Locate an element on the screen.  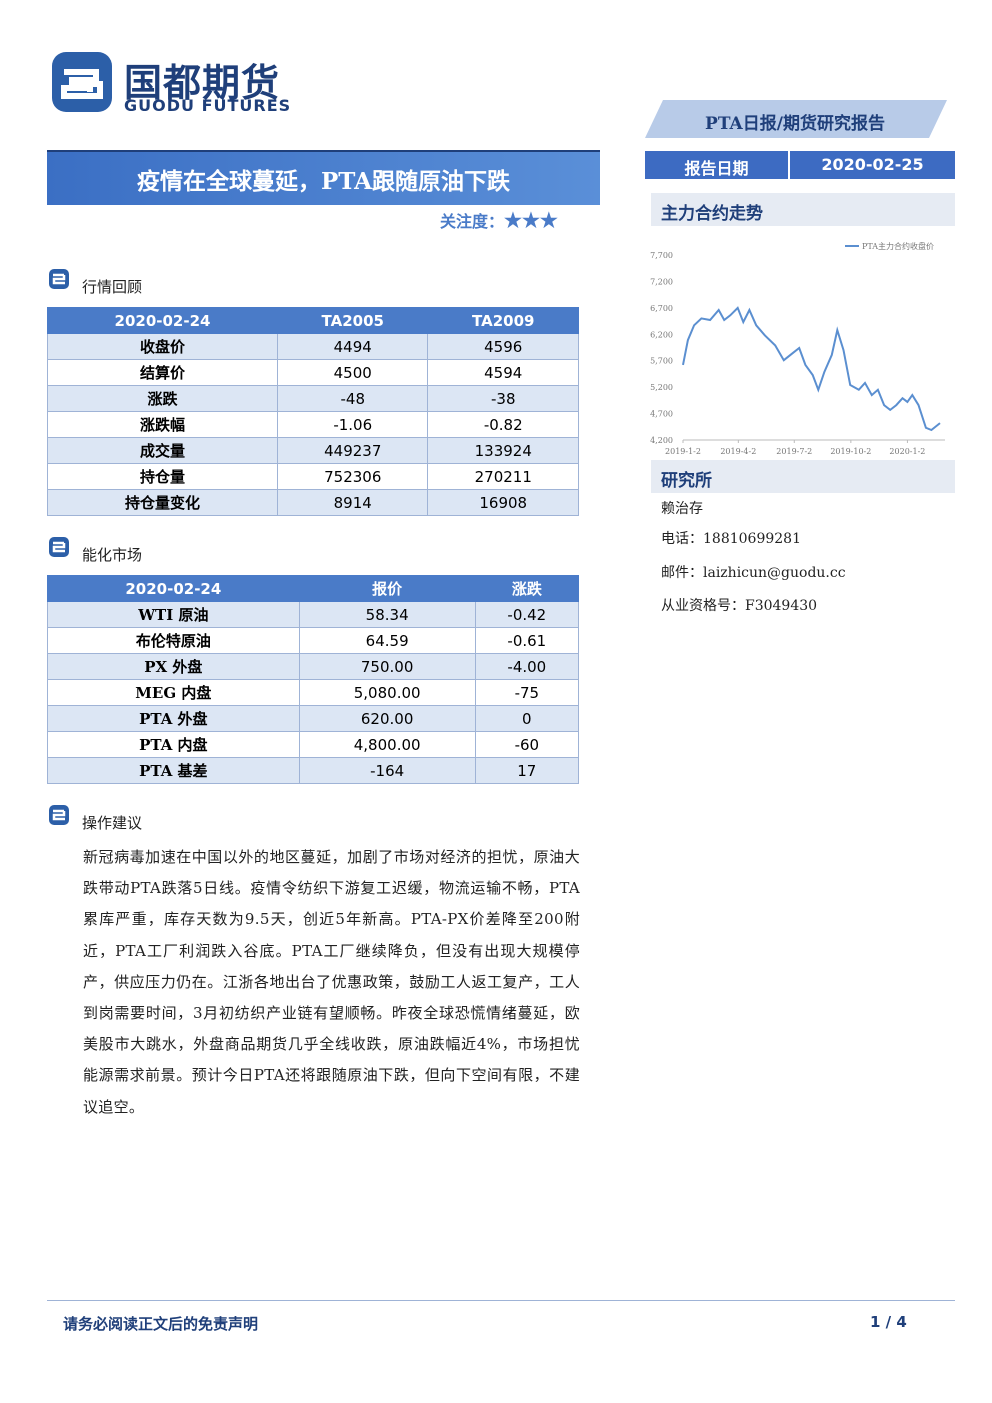
x-tick-label: 2019-10-2 is located at coordinates (850, 451).